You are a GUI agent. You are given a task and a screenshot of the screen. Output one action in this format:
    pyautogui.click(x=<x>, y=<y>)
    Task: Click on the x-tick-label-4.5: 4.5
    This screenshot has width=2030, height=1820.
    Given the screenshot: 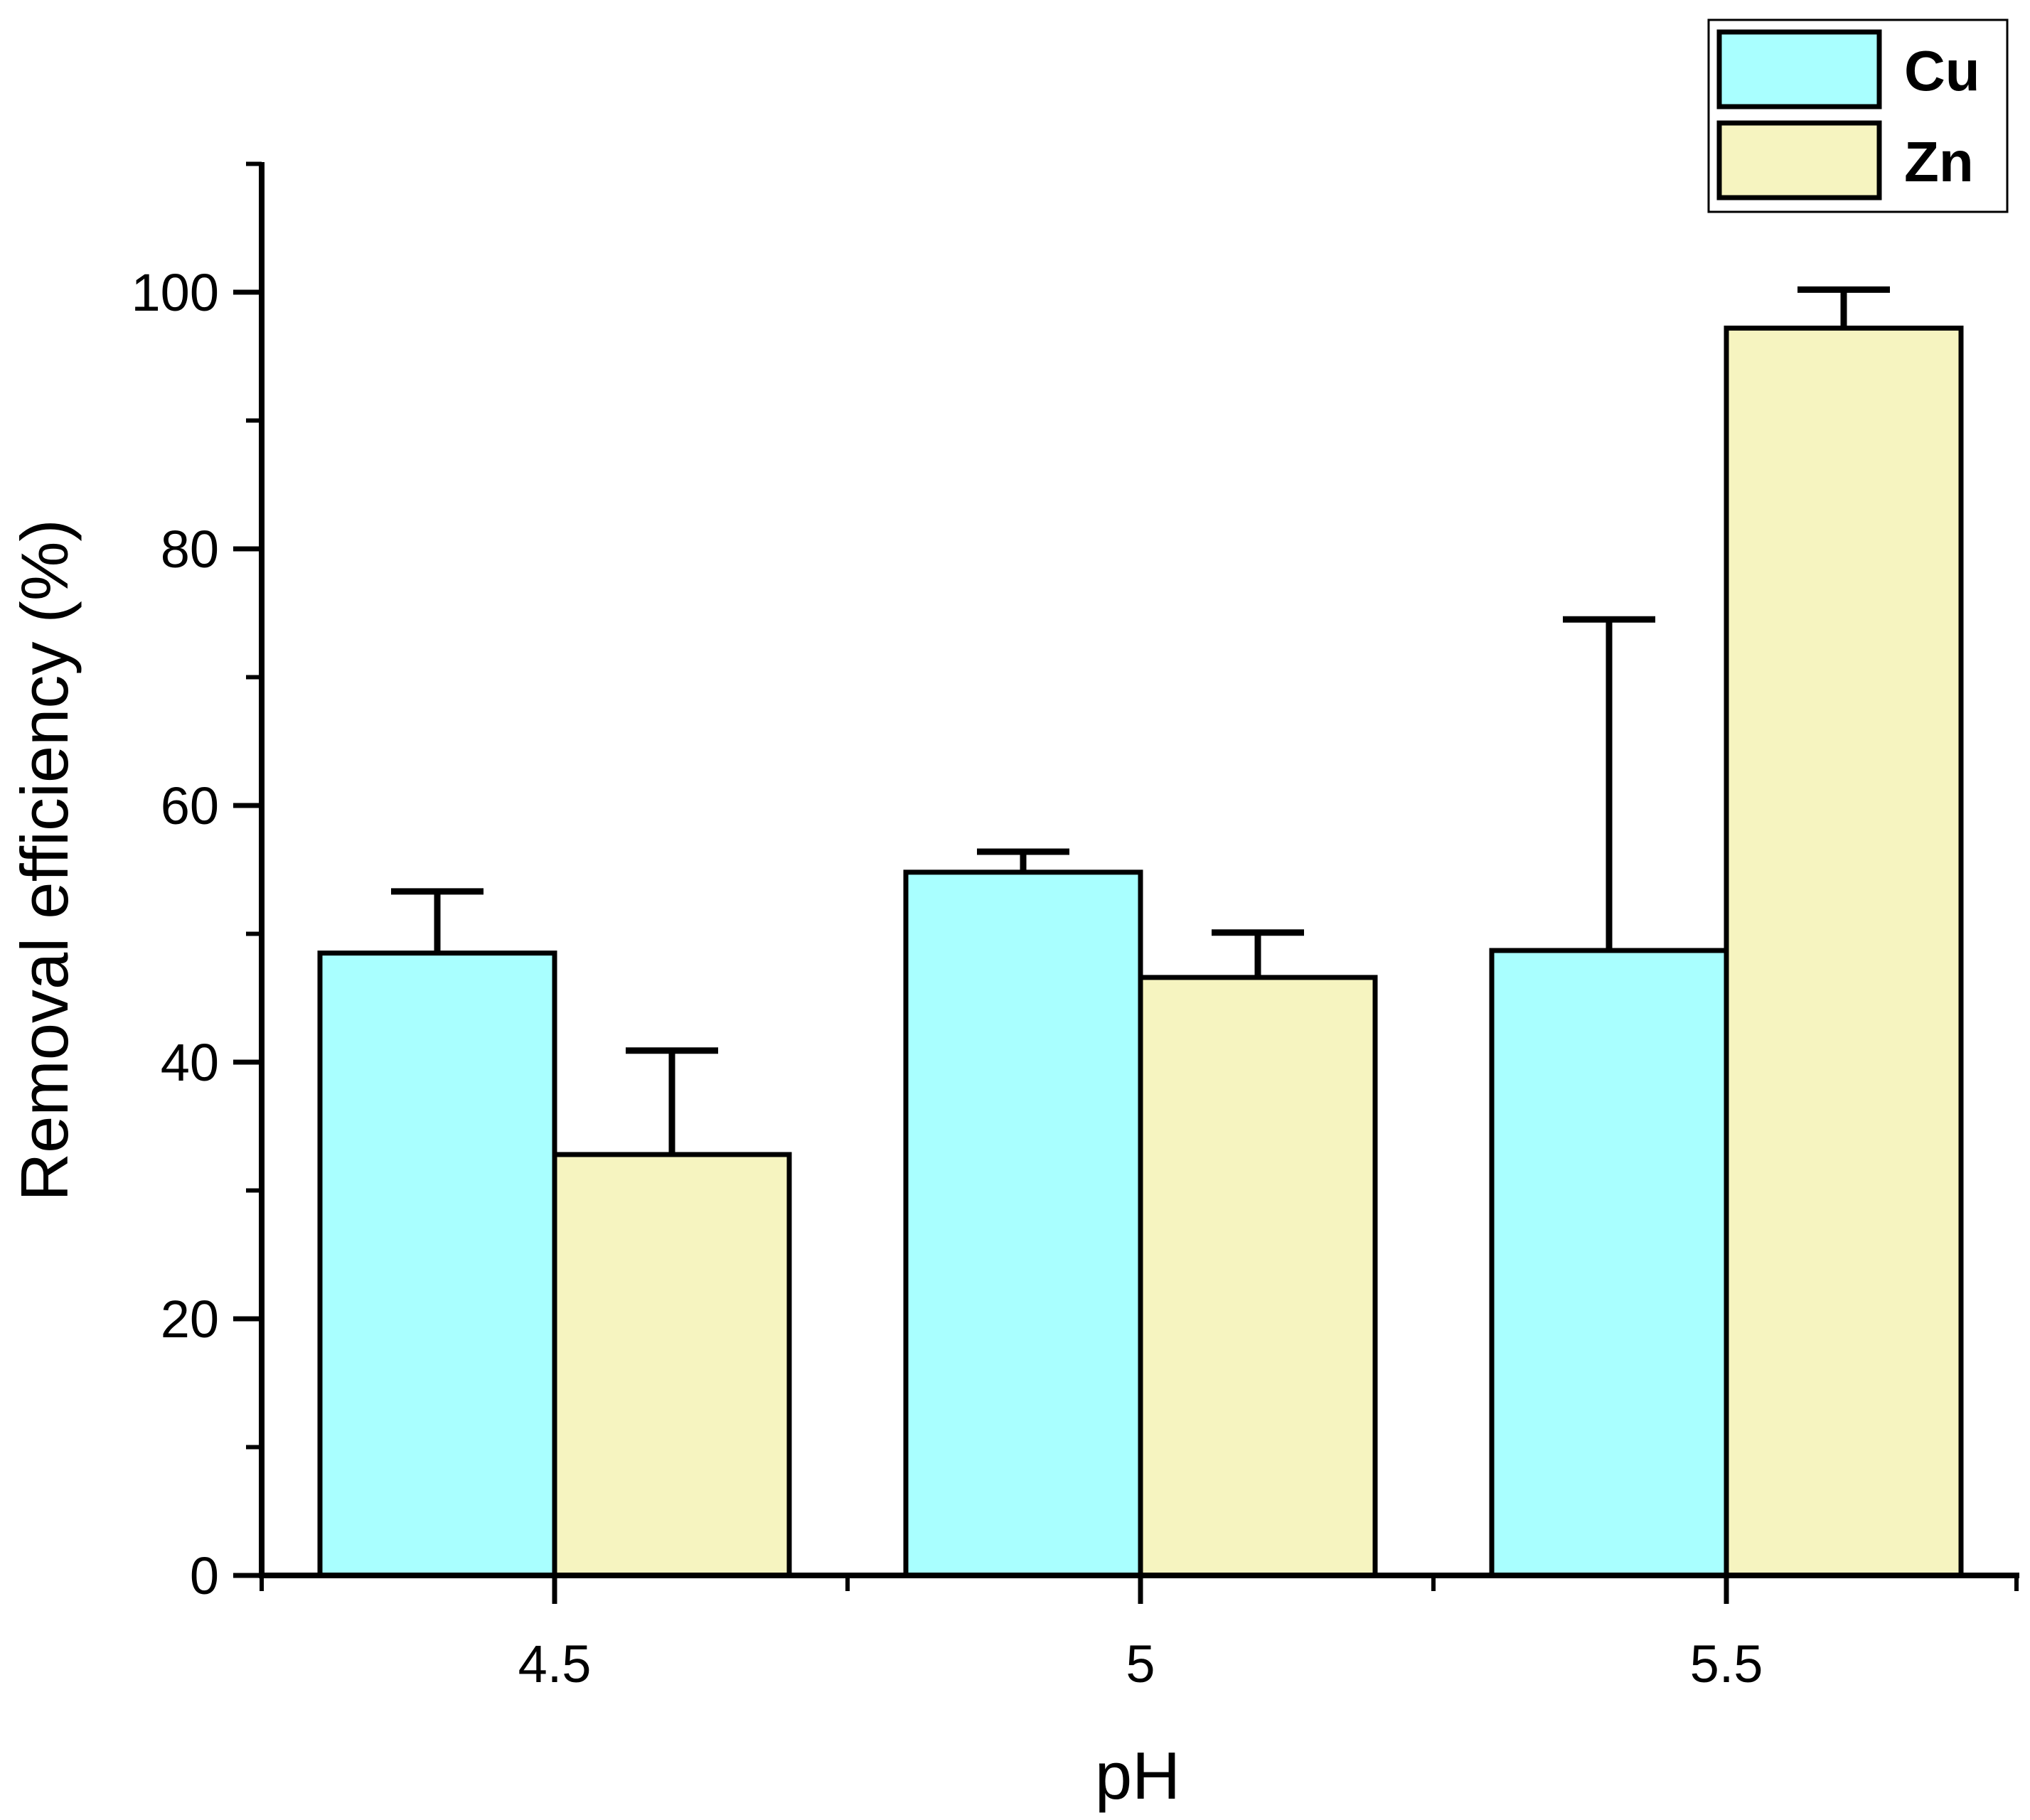 What is the action you would take?
    pyautogui.click(x=555, y=1663)
    